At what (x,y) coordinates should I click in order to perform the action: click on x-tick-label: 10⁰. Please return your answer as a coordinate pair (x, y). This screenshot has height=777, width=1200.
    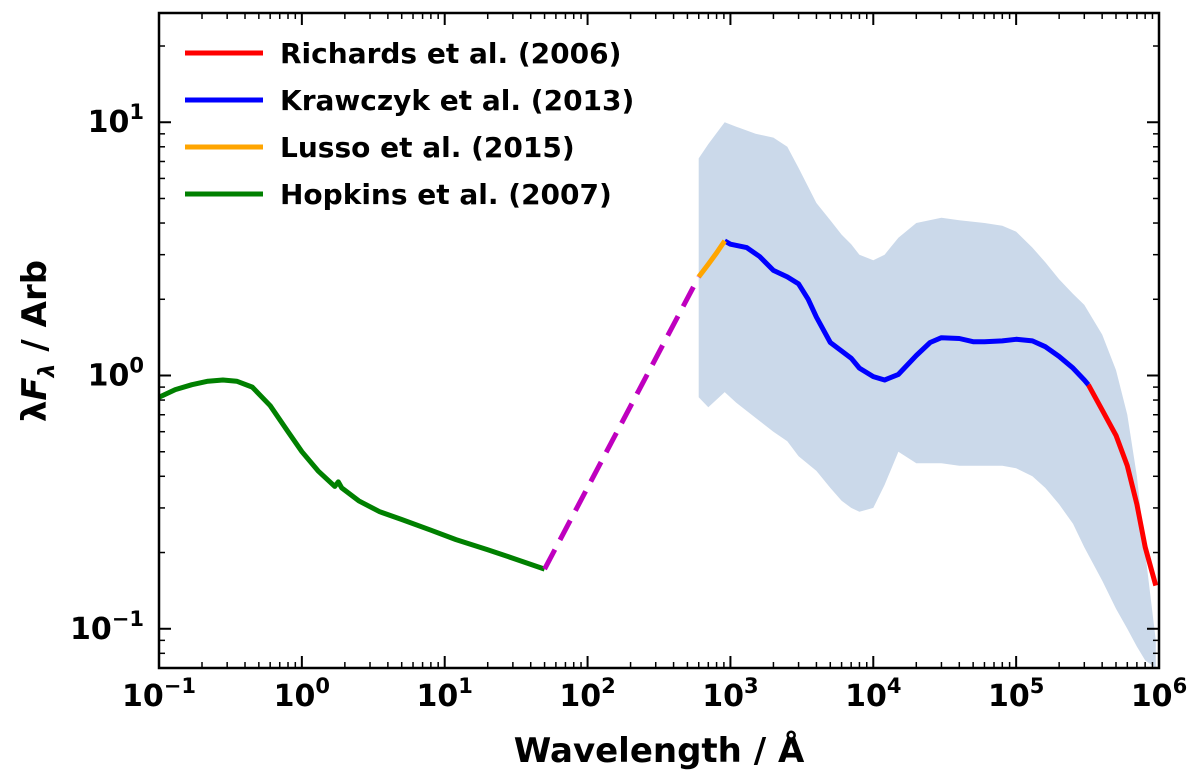
    Looking at the image, I should click on (302, 694).